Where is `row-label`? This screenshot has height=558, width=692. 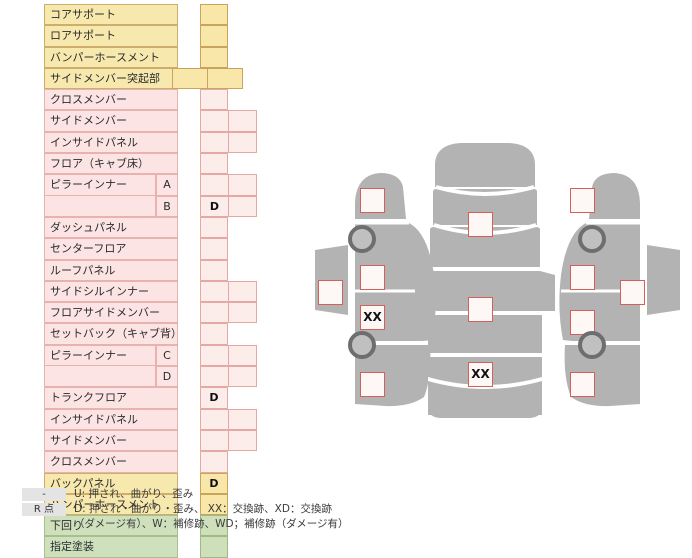 row-label is located at coordinates (100, 377).